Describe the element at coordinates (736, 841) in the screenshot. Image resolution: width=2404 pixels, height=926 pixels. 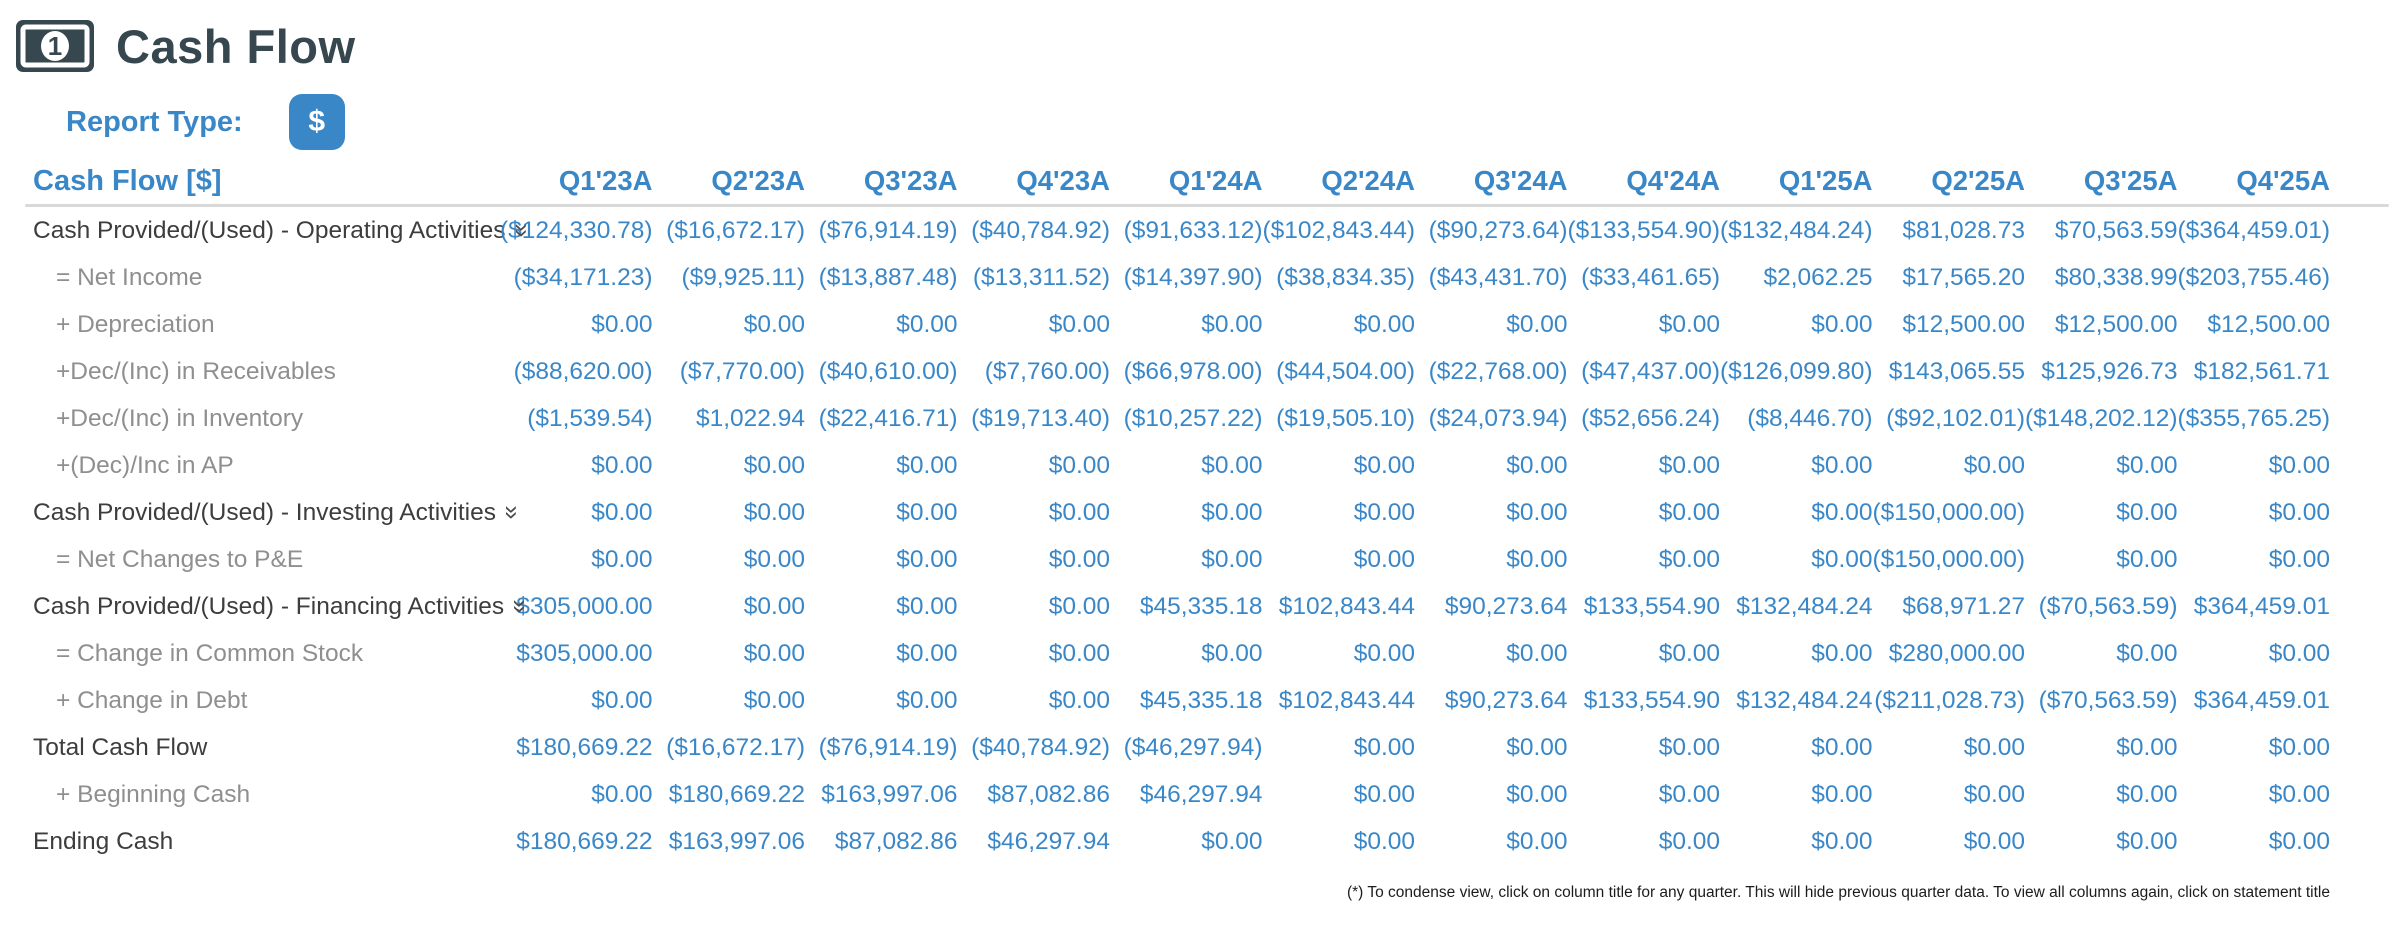
I see `value-cell: $163,997.06` at that location.